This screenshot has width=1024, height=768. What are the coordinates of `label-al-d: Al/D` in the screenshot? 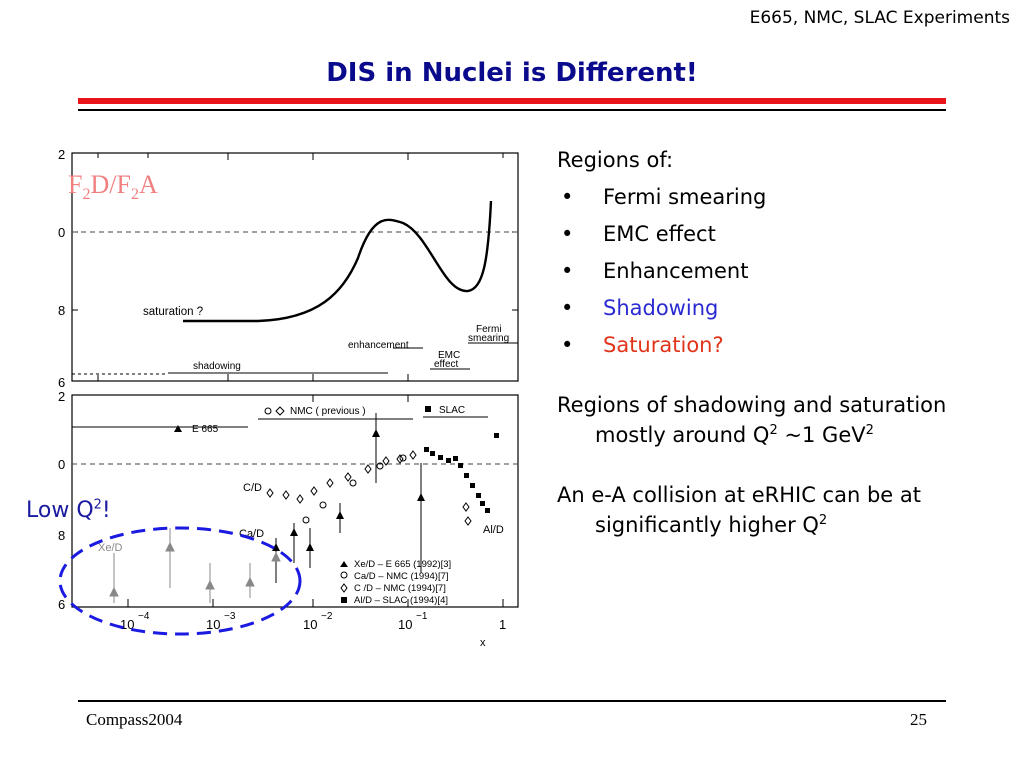 It's located at (493, 530).